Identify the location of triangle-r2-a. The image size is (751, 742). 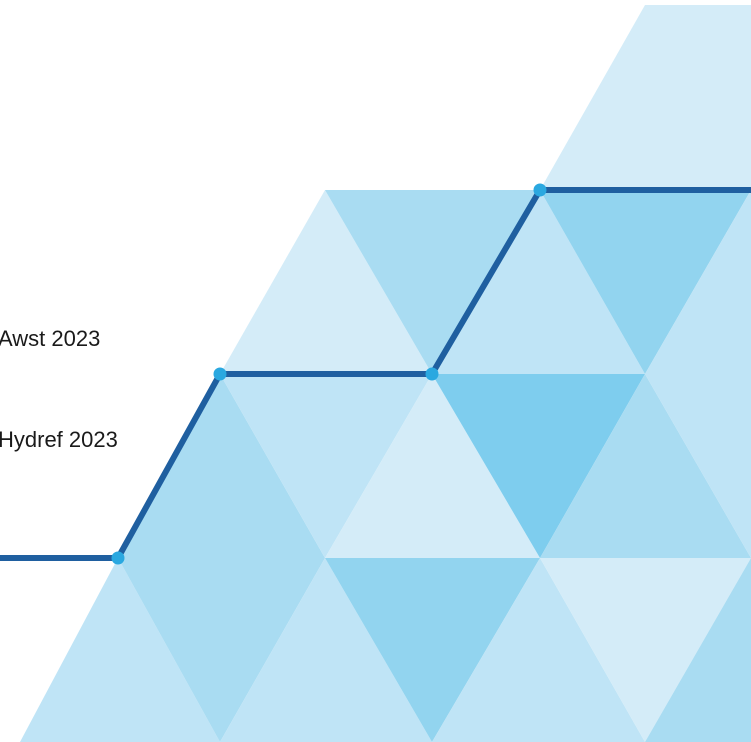
(221, 466).